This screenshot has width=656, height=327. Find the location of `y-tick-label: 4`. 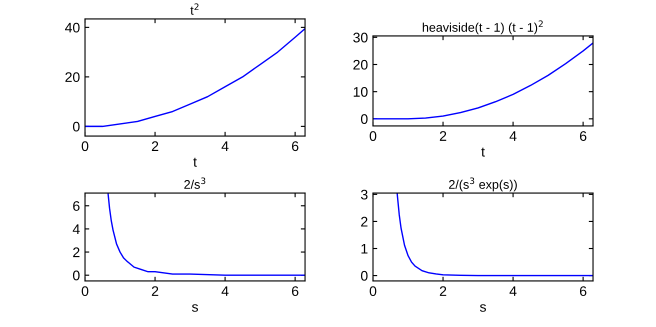

y-tick-label: 4 is located at coordinates (76, 229).